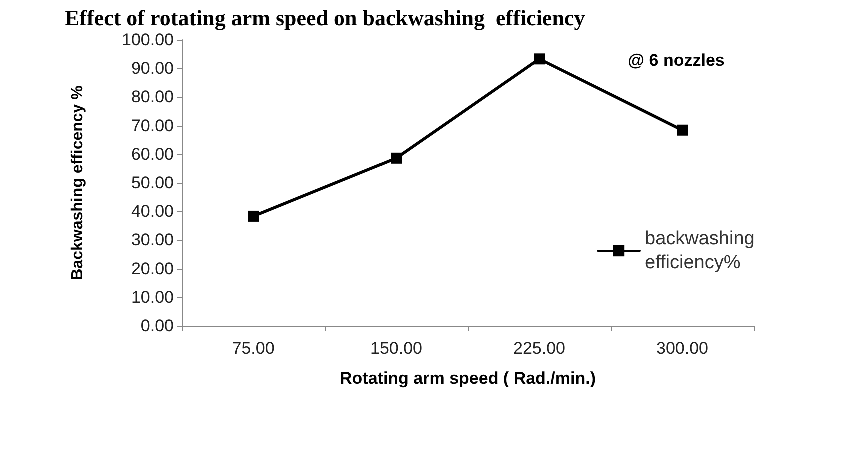 Image resolution: width=866 pixels, height=456 pixels. Describe the element at coordinates (152, 240) in the screenshot. I see `y-tick-label: 30.00` at that location.